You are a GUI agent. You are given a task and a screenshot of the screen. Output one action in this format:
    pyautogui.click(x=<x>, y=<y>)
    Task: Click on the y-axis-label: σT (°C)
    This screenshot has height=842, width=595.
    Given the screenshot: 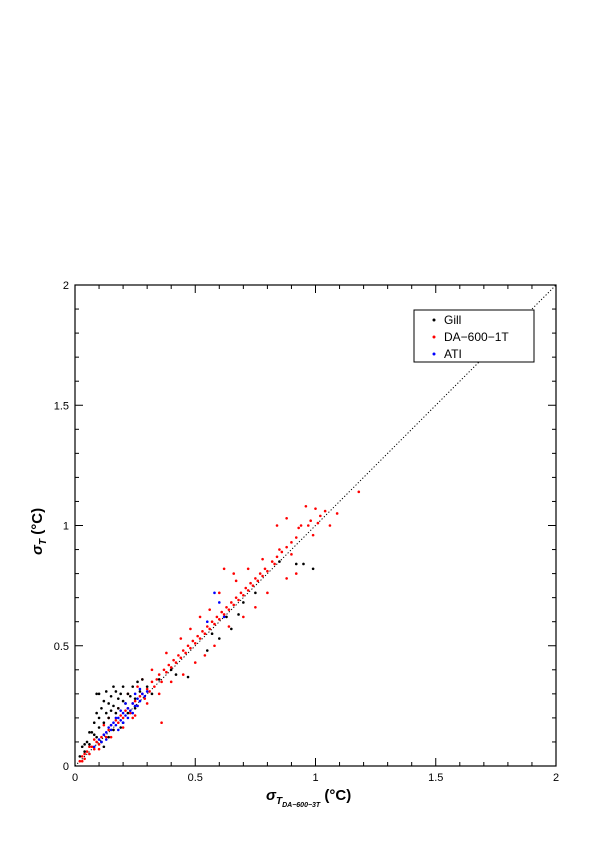 What is the action you would take?
    pyautogui.click(x=39, y=531)
    